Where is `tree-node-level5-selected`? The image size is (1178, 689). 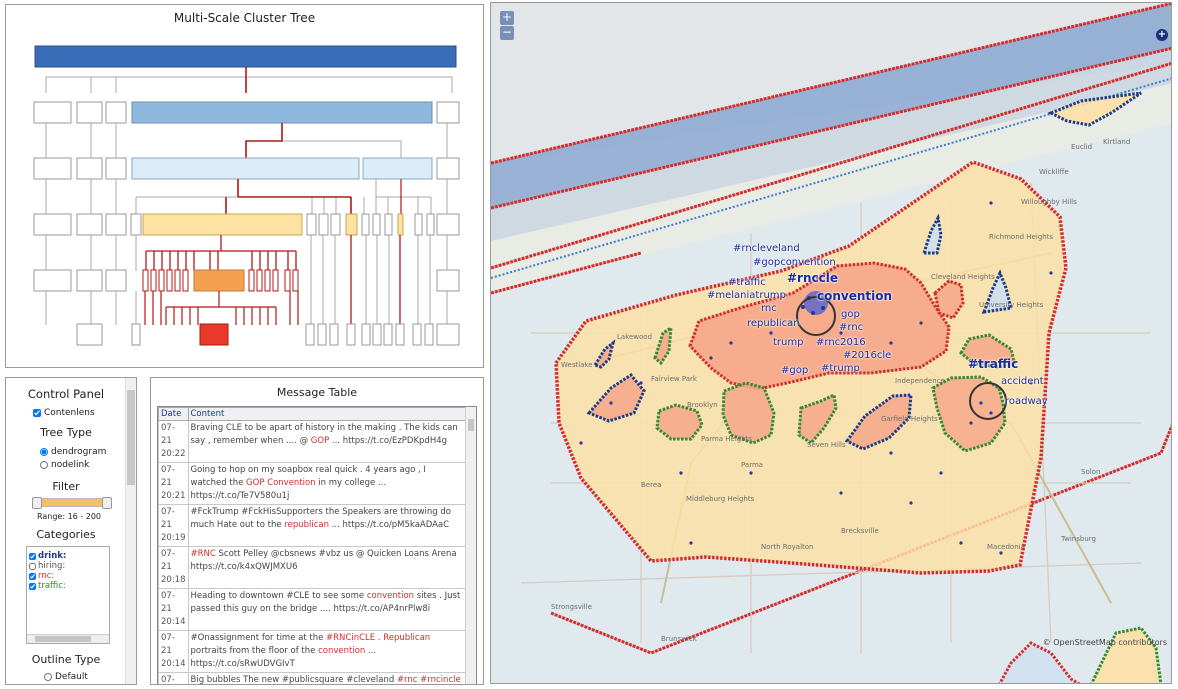 tree-node-level5-selected is located at coordinates (214, 334).